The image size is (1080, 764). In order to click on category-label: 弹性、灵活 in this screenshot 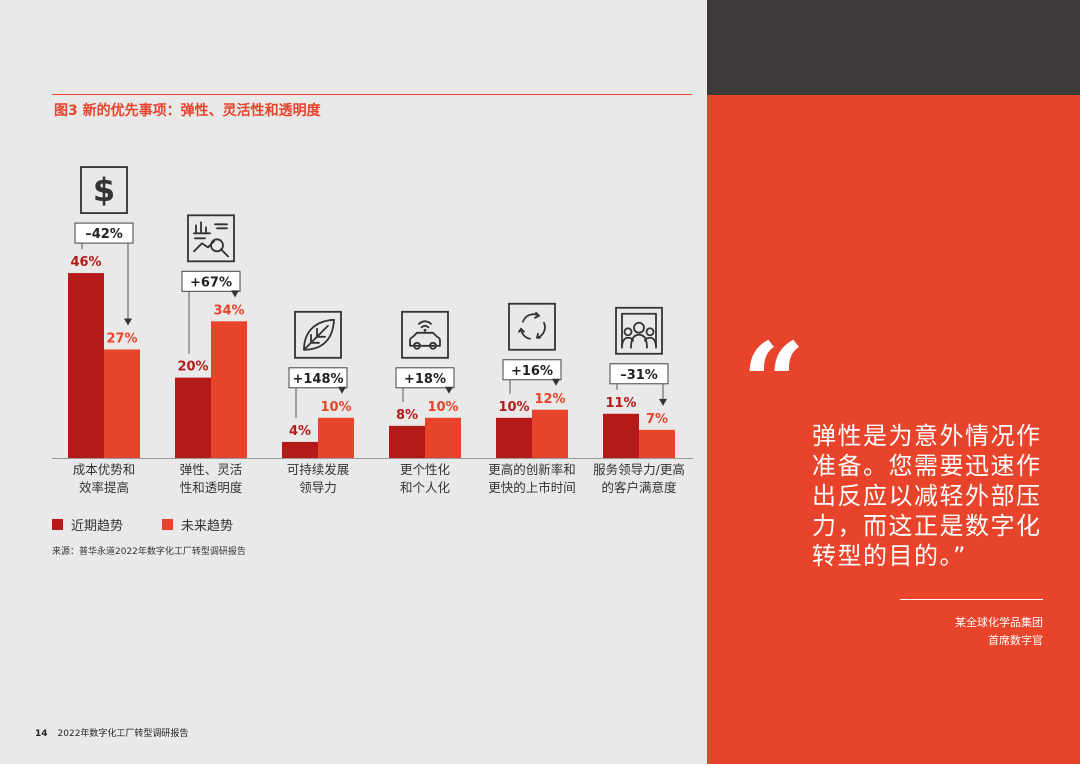, I will do `click(211, 469)`.